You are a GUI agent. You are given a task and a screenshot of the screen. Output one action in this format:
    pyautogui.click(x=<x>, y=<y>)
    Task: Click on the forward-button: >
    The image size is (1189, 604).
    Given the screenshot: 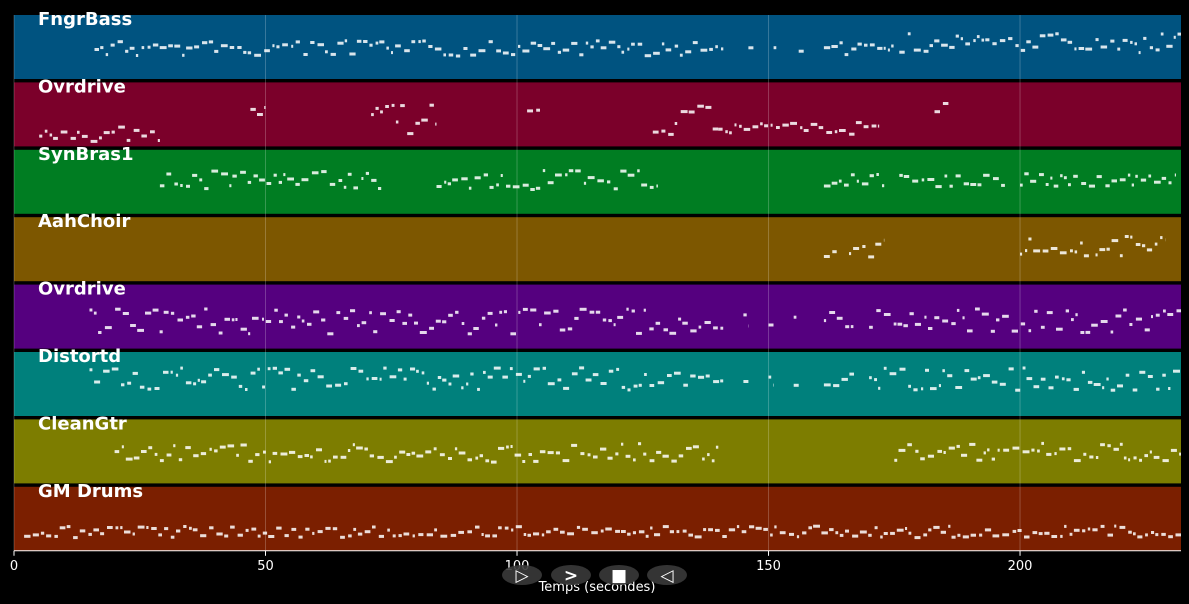 What is the action you would take?
    pyautogui.click(x=571, y=575)
    